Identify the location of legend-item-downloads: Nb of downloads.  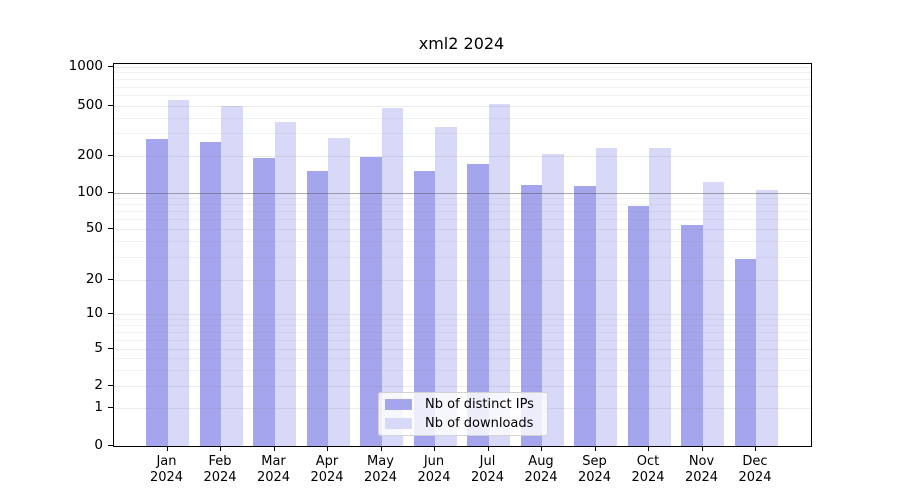
(463, 423).